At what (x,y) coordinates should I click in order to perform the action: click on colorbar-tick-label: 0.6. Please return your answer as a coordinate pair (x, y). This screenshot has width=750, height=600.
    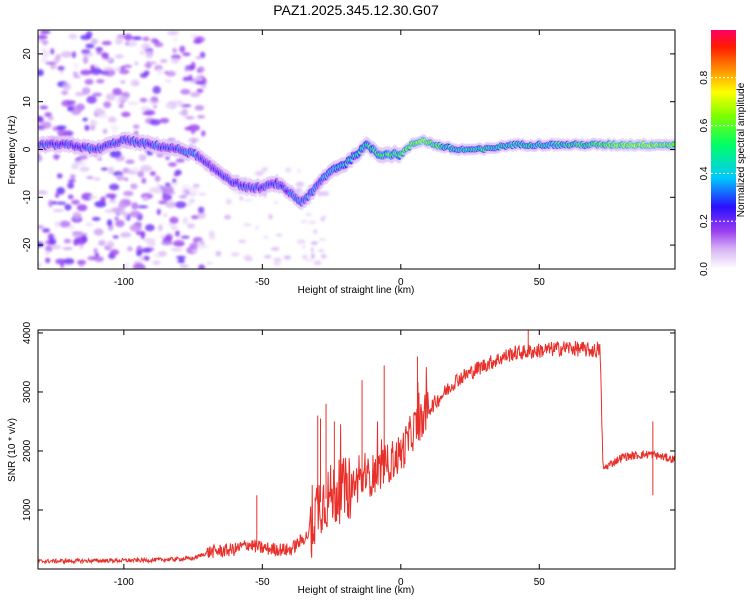
    Looking at the image, I should click on (704, 125).